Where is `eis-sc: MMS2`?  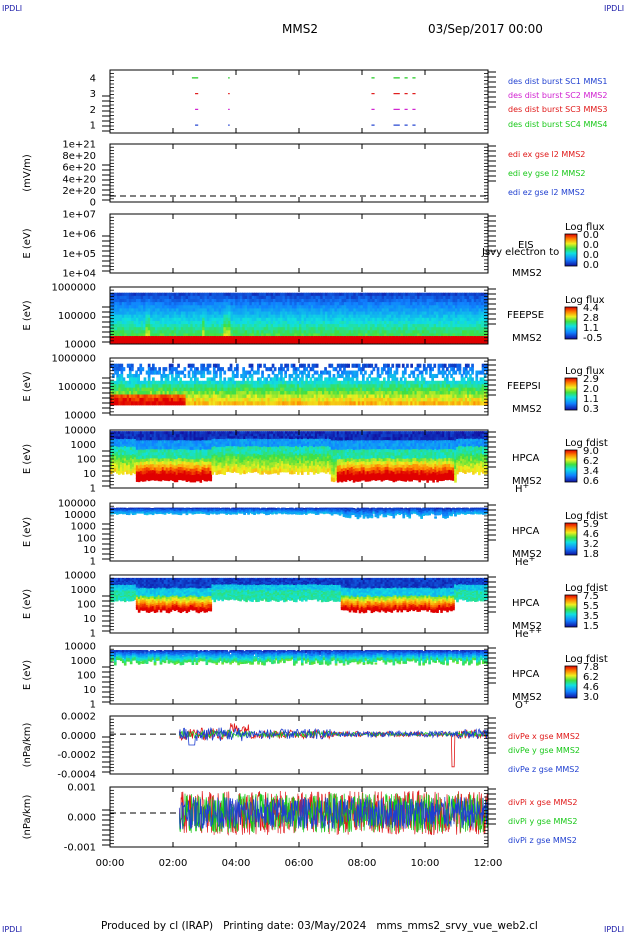 eis-sc: MMS2 is located at coordinates (527, 273).